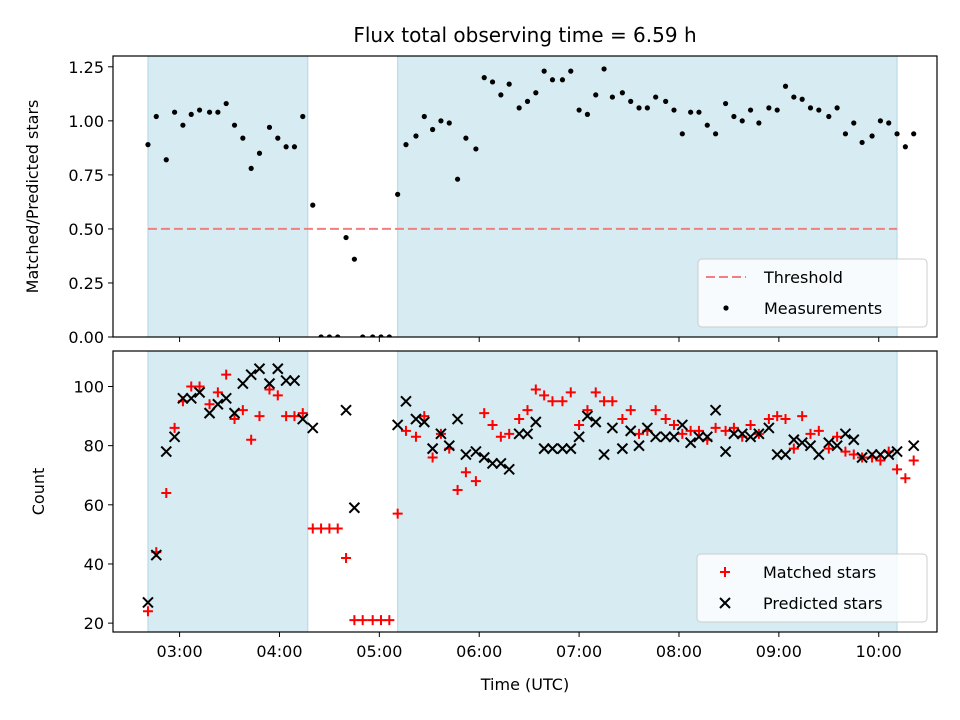 The image size is (960, 720). What do you see at coordinates (524, 35) in the screenshot?
I see `chart-title: Flux total observing time = 6.59 h` at bounding box center [524, 35].